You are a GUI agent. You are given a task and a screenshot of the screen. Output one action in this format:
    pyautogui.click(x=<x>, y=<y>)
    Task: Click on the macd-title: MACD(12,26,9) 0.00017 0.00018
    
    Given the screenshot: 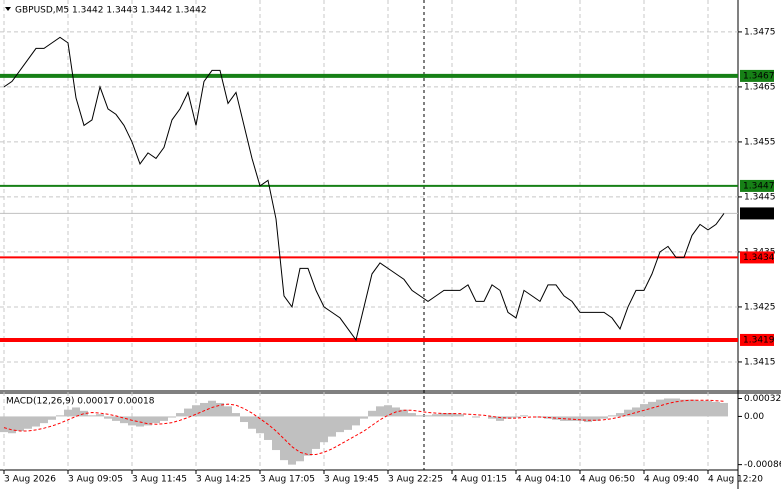 What is the action you would take?
    pyautogui.click(x=80, y=402)
    